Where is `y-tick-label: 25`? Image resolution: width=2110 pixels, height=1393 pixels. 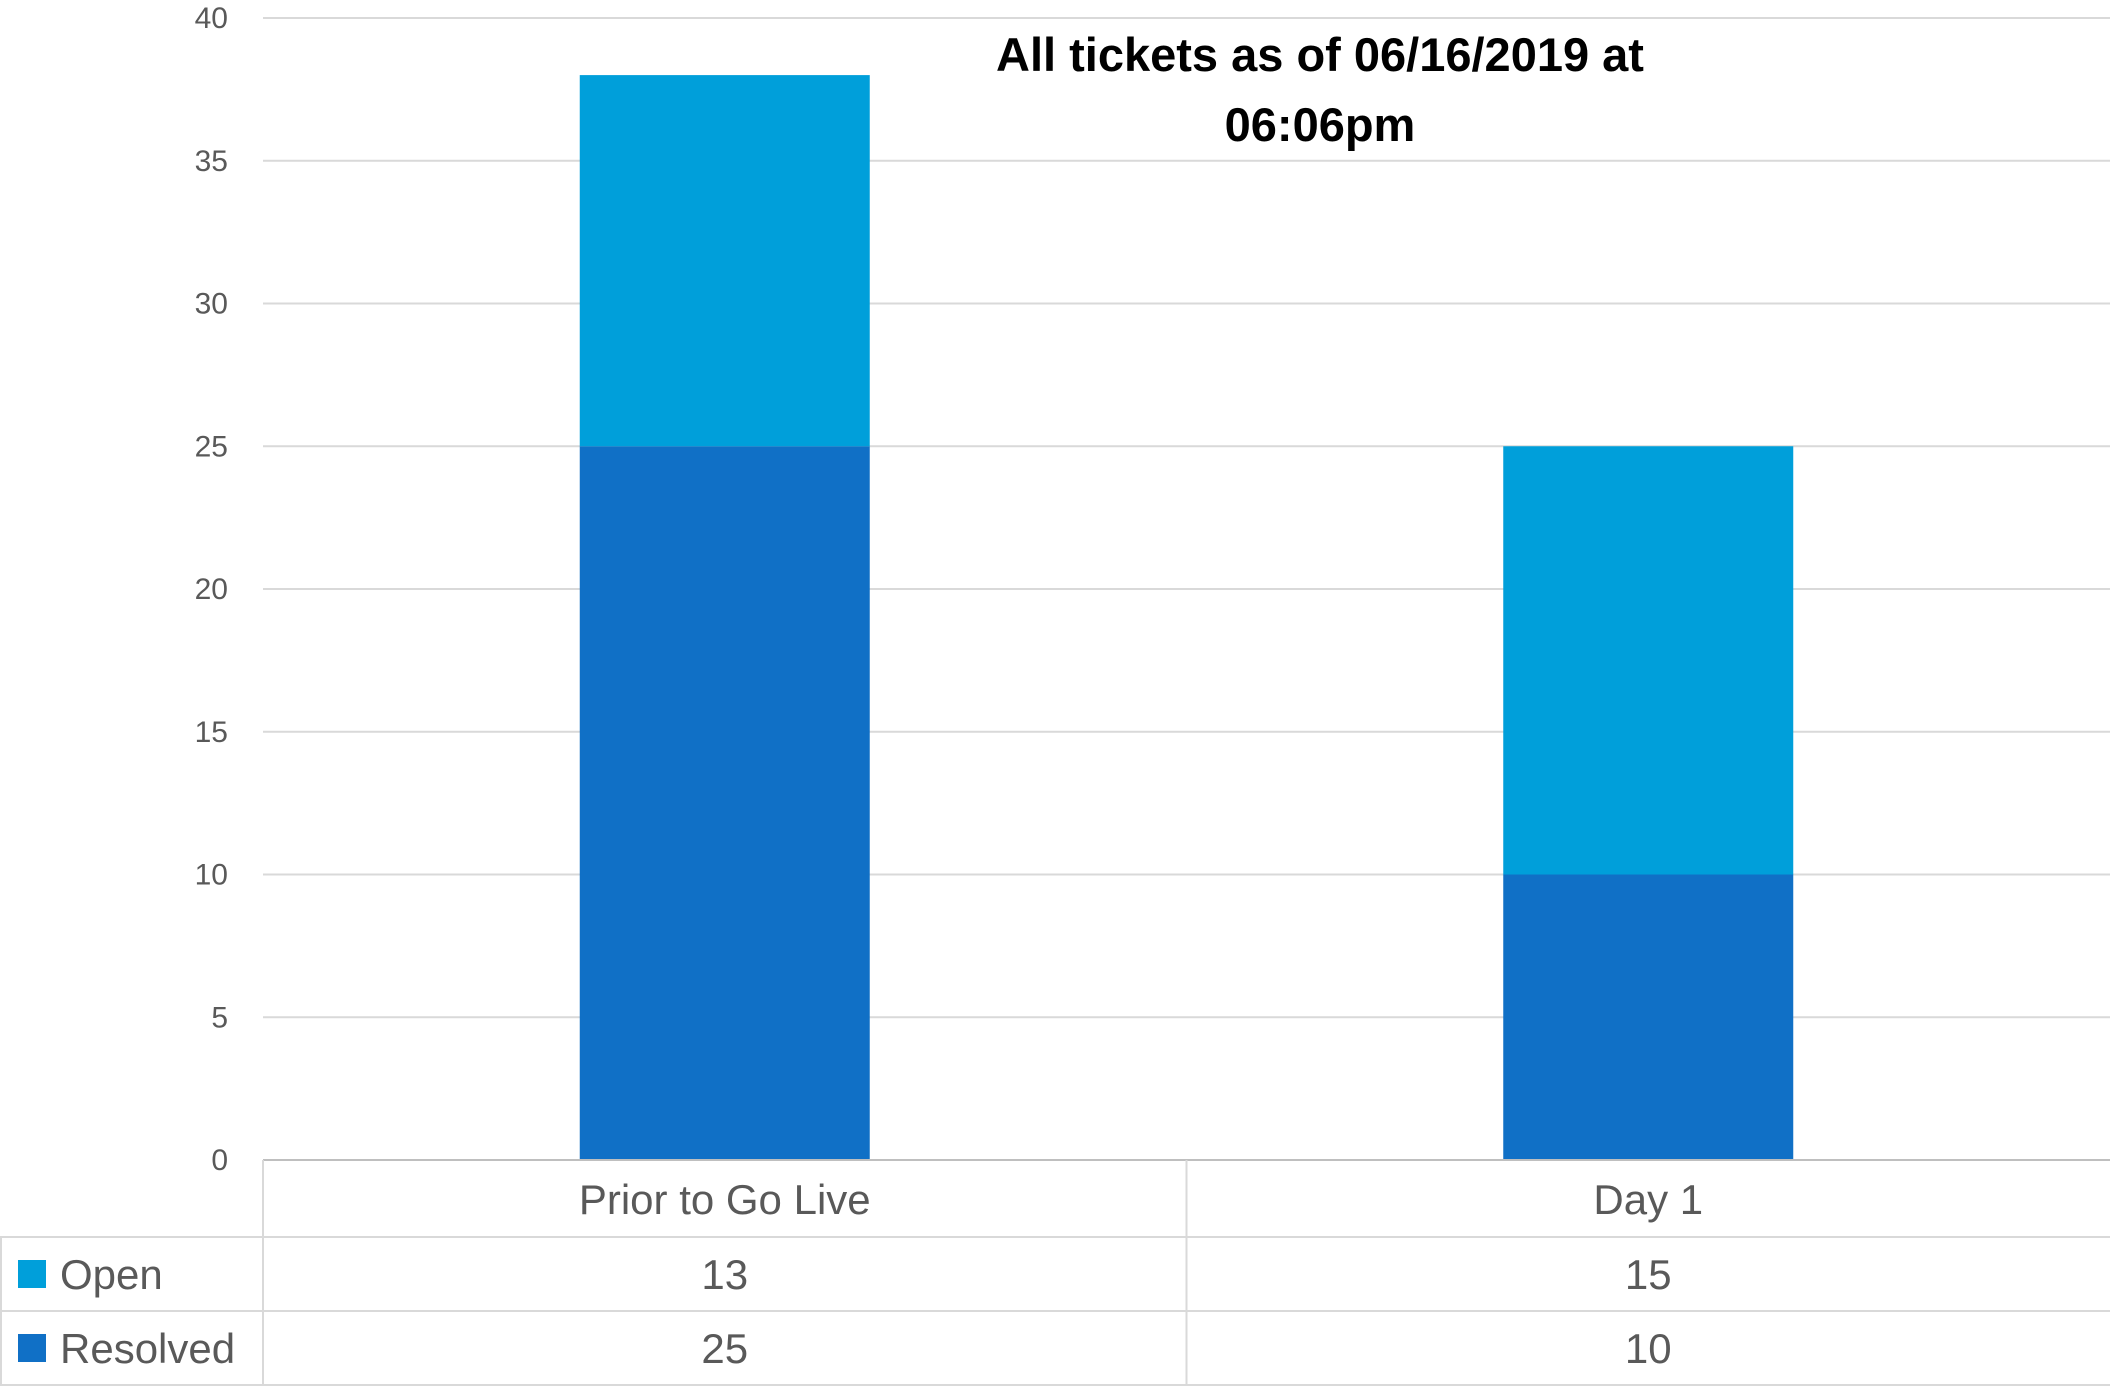
y-tick-label: 25 is located at coordinates (211, 446).